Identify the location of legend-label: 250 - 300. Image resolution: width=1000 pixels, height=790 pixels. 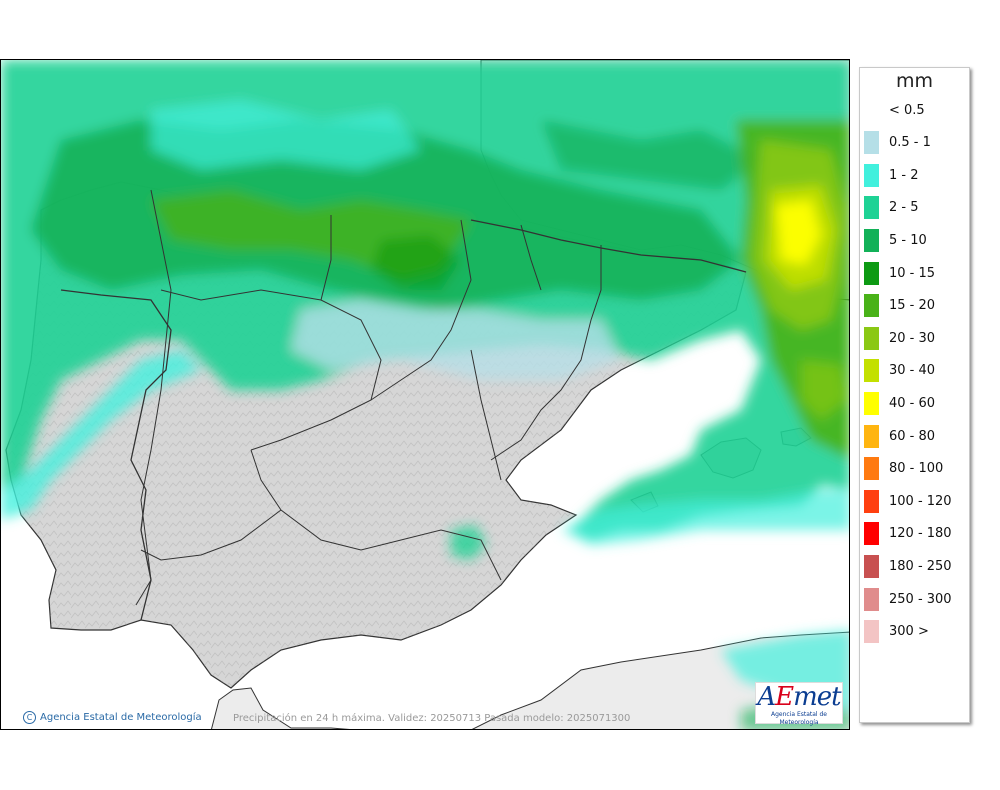
(920, 599).